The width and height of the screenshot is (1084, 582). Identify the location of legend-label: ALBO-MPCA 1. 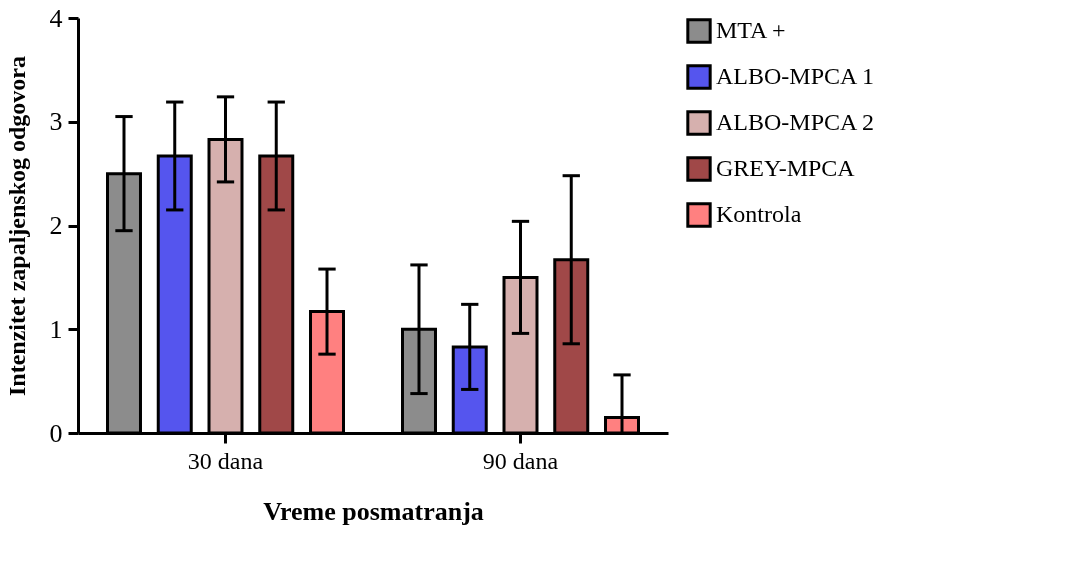
(795, 76).